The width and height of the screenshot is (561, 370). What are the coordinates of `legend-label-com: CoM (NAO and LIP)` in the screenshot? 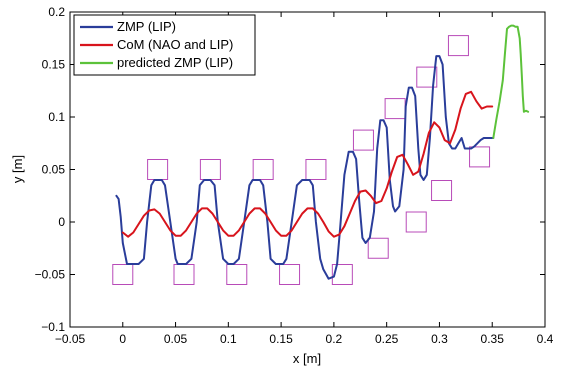 It's located at (175, 44).